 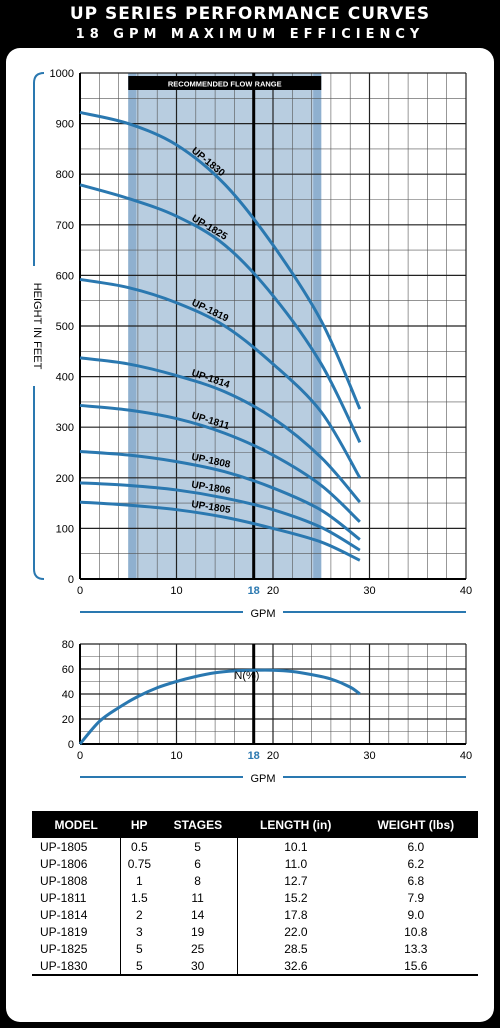 I want to click on table-row: UP-1811 1.5 11 15.2 7.9, so click(x=255, y=897).